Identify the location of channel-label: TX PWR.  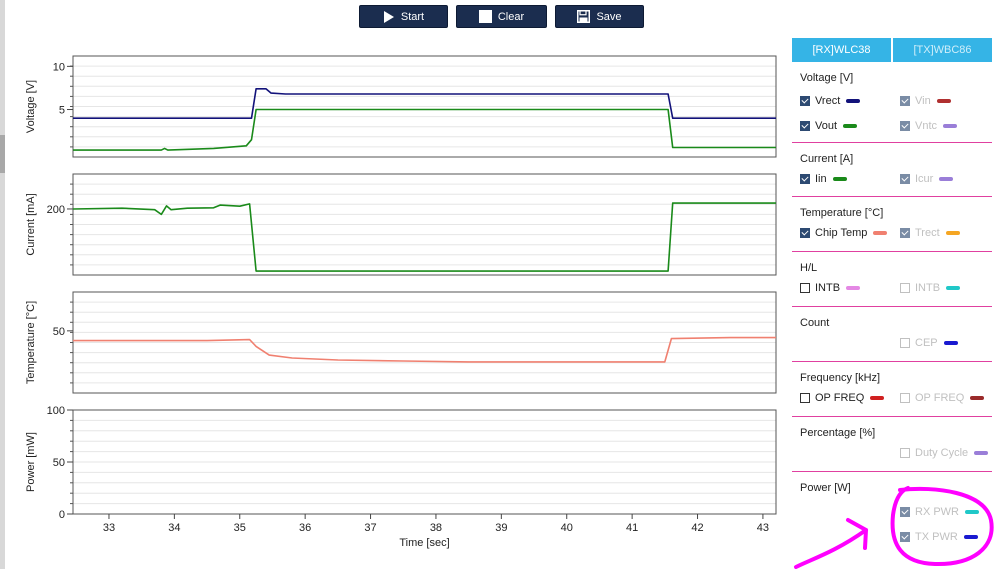
(936, 537).